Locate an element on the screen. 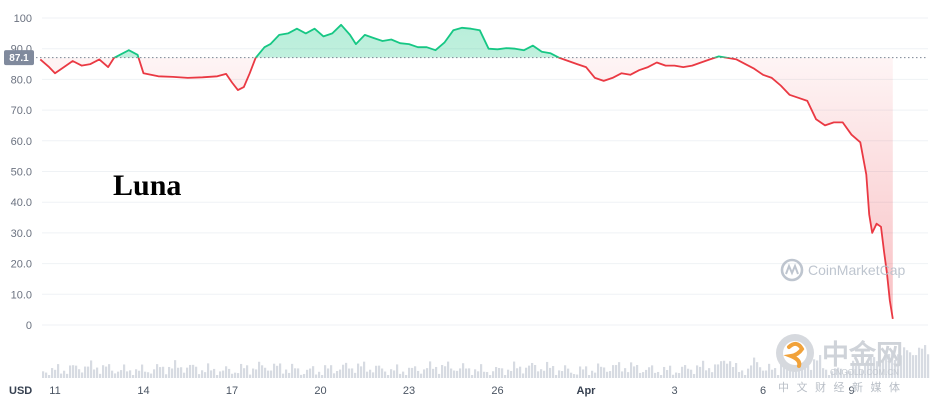 The height and width of the screenshot is (406, 932). y-tick-label: 80.0 is located at coordinates (21, 80).